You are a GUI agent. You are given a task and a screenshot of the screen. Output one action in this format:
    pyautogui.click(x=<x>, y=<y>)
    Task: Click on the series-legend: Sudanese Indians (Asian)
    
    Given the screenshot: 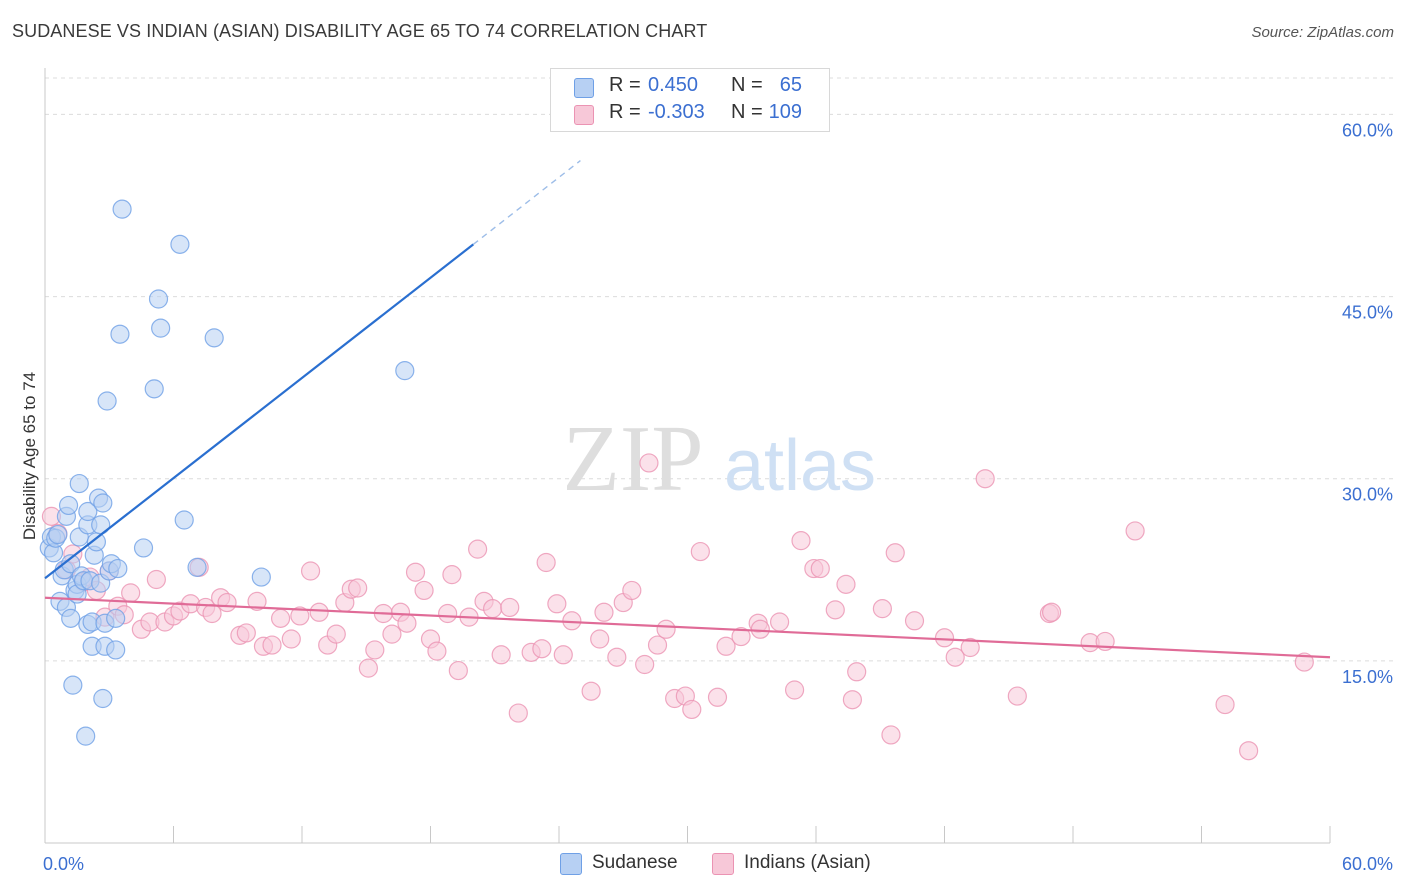 What is the action you would take?
    pyautogui.click(x=730, y=864)
    